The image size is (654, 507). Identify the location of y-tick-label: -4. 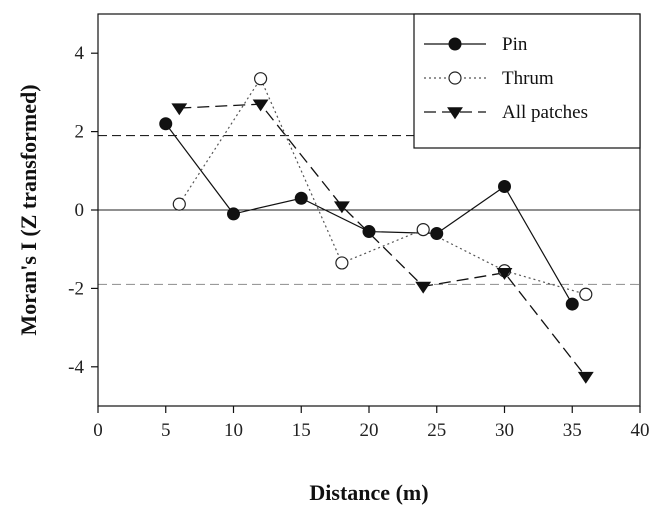
(76, 367).